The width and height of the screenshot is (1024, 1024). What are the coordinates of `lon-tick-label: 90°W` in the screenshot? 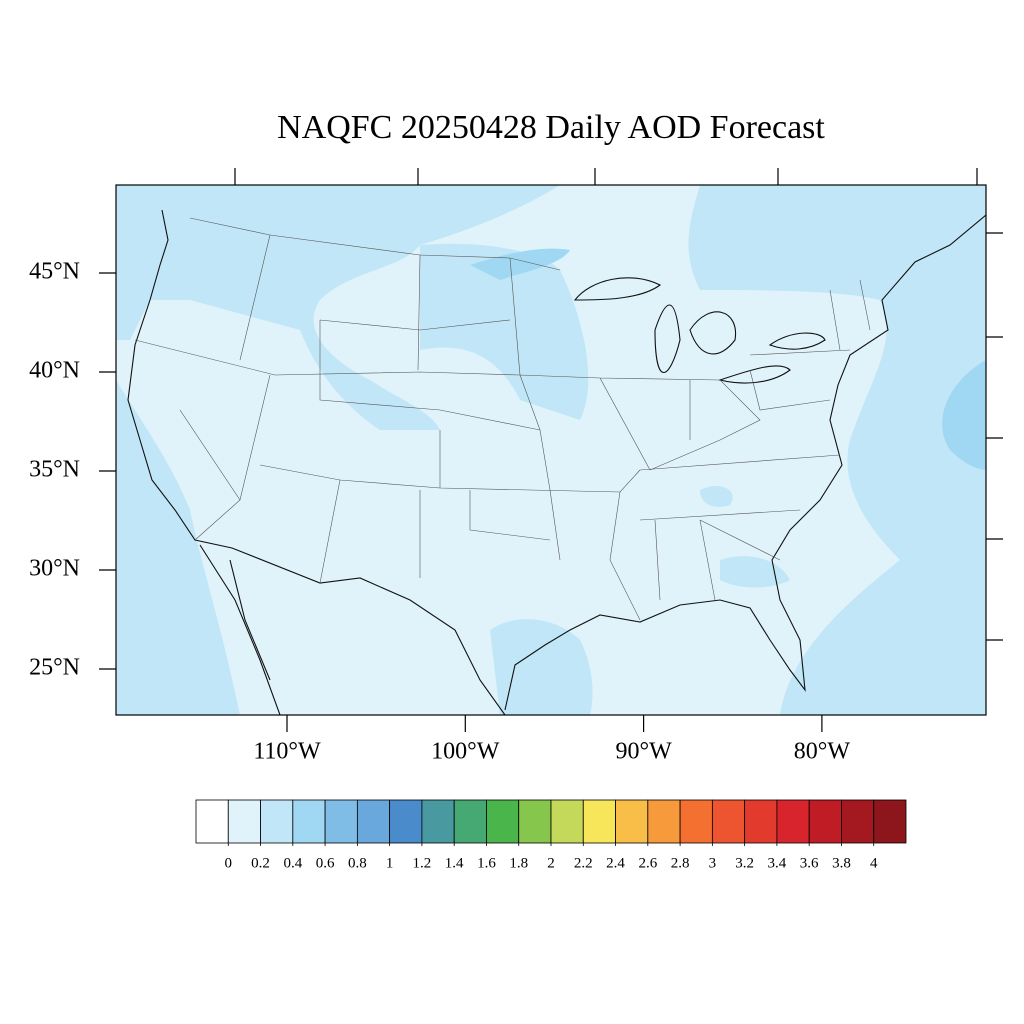 It's located at (643, 752).